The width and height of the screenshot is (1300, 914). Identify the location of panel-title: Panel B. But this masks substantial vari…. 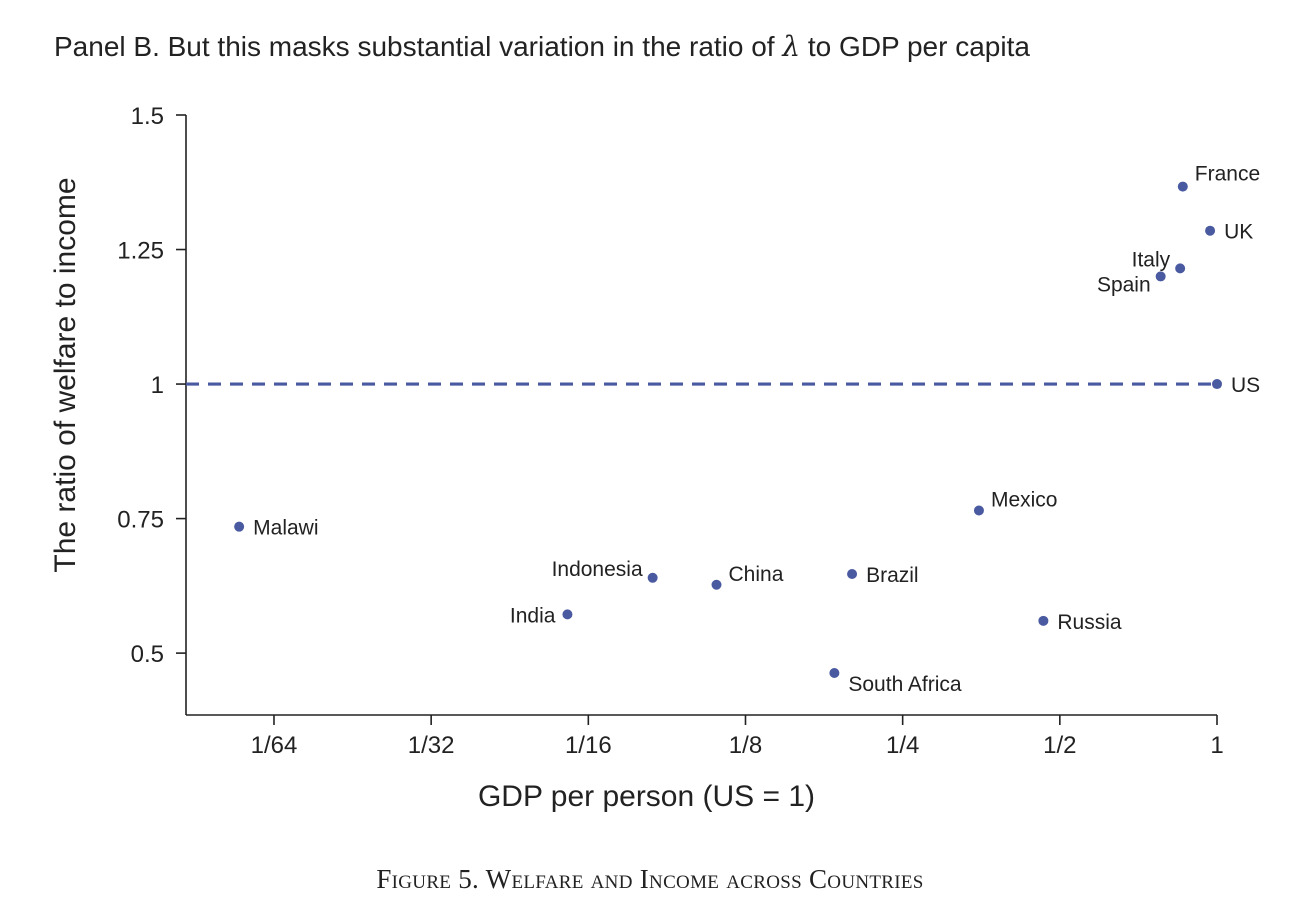
(542, 46).